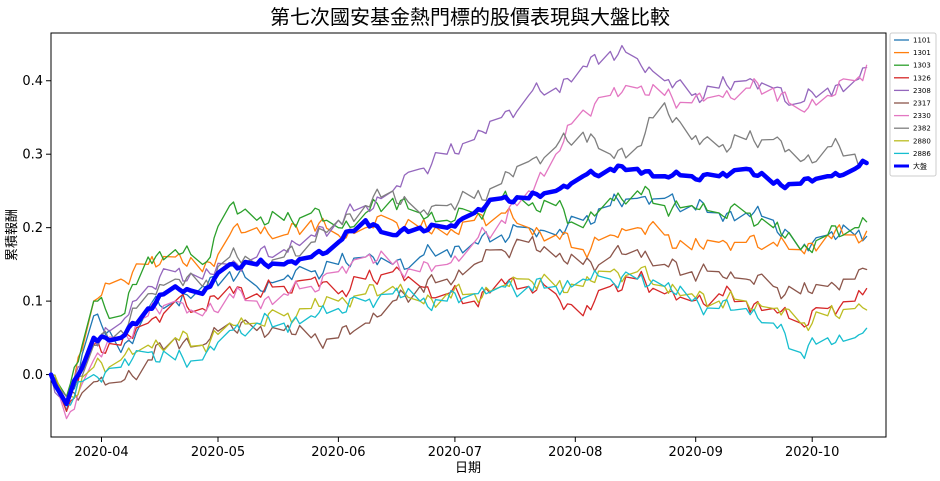 This screenshot has height=481, width=940. I want to click on legend-label: 大盤, so click(920, 166).